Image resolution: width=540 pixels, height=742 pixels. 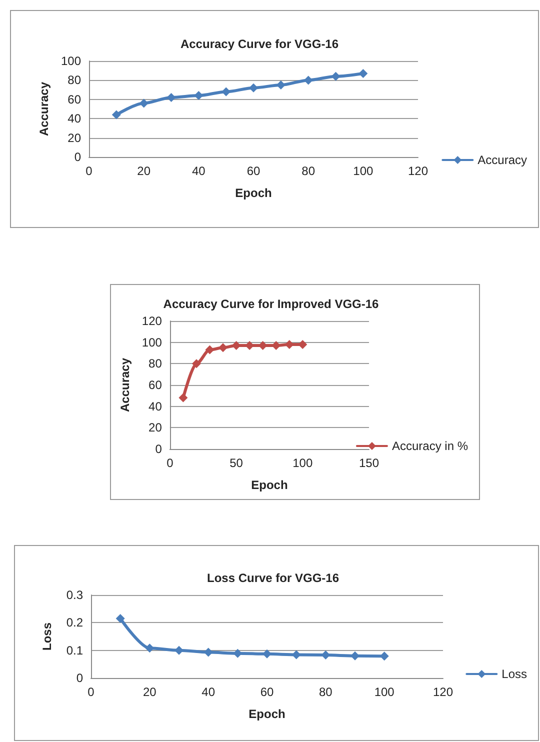 I want to click on y-tick-label: 120, so click(x=152, y=321).